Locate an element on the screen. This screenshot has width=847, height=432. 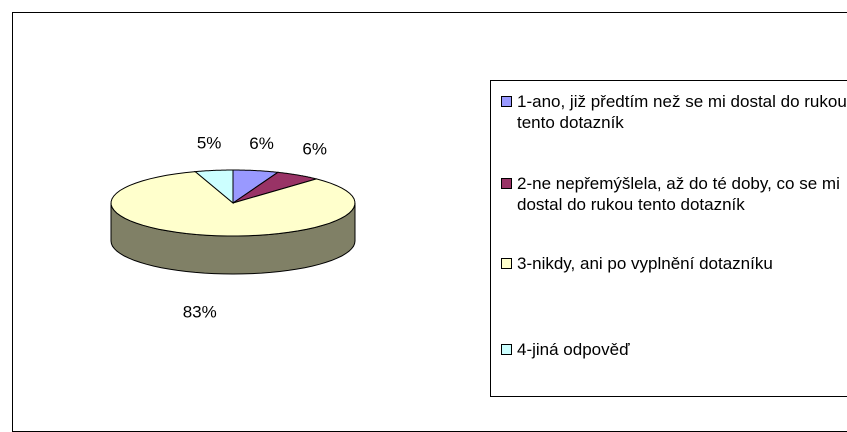
chart: 6% 6% 83% 5% is located at coordinates (233, 228).